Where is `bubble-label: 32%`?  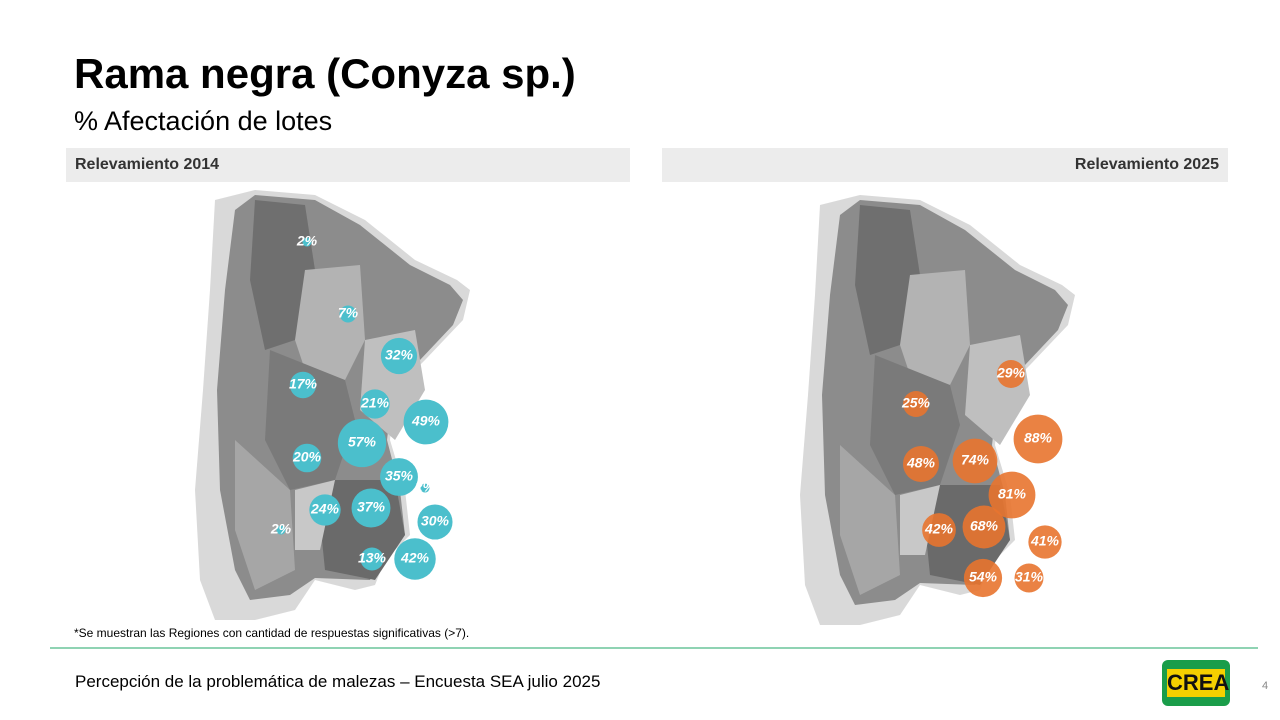 bubble-label: 32% is located at coordinates (399, 355).